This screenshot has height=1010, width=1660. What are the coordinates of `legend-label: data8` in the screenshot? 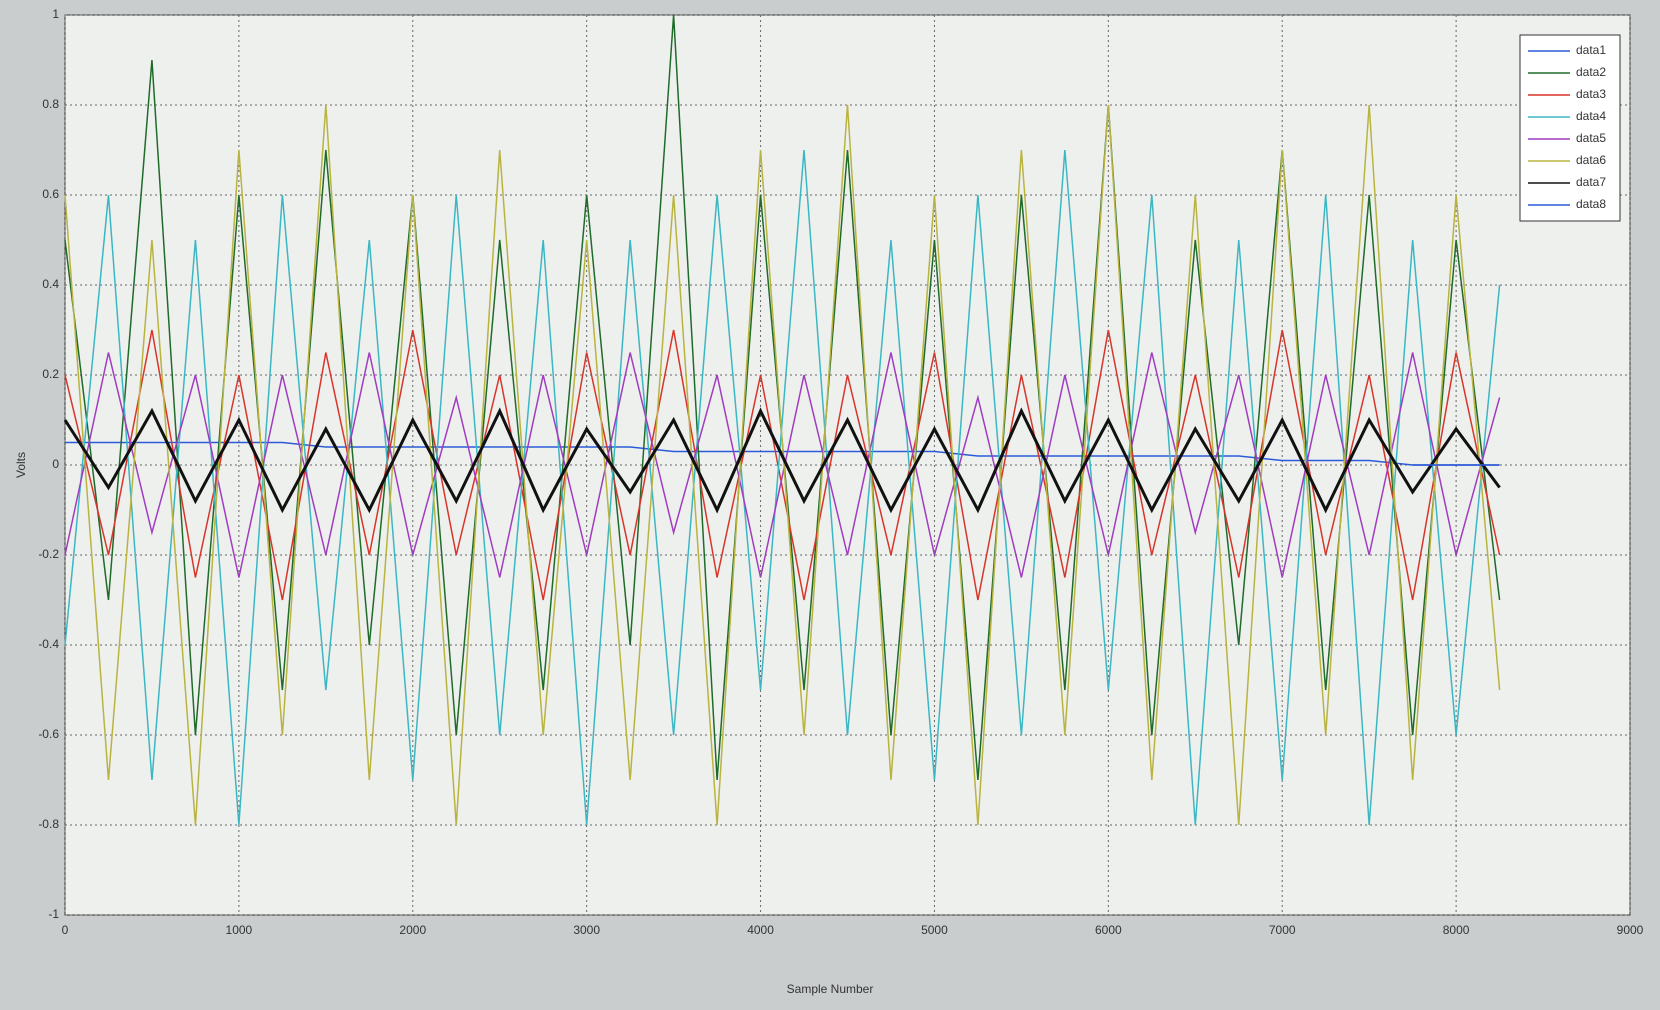 It's located at (1591, 204).